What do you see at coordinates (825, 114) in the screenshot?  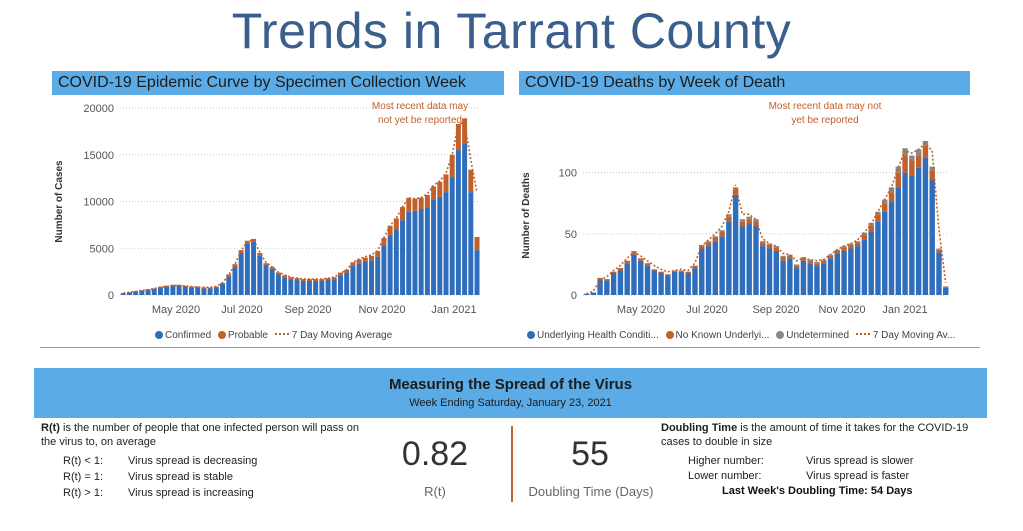 I see `deaths-recent-data-note: Most recent data may not yet be reported` at bounding box center [825, 114].